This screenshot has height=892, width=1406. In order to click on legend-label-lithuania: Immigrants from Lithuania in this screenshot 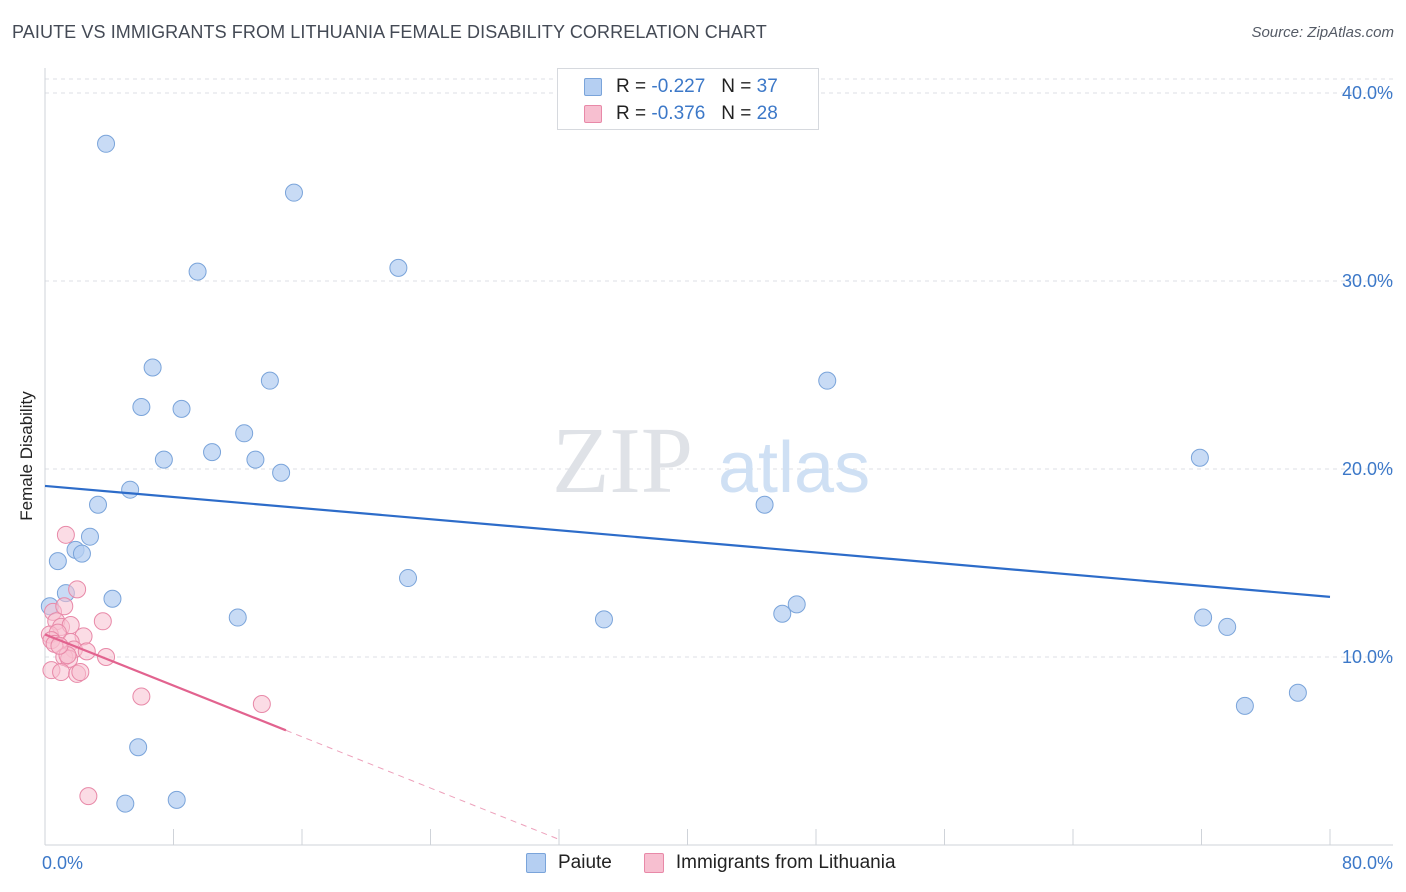, I will do `click(785, 862)`.